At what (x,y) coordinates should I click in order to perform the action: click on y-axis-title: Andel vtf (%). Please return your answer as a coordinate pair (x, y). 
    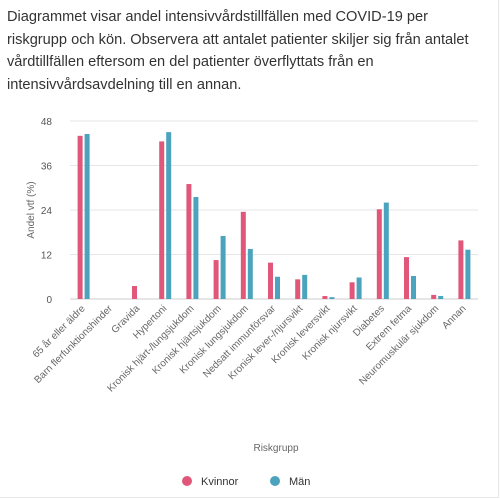
    Looking at the image, I should click on (31, 209).